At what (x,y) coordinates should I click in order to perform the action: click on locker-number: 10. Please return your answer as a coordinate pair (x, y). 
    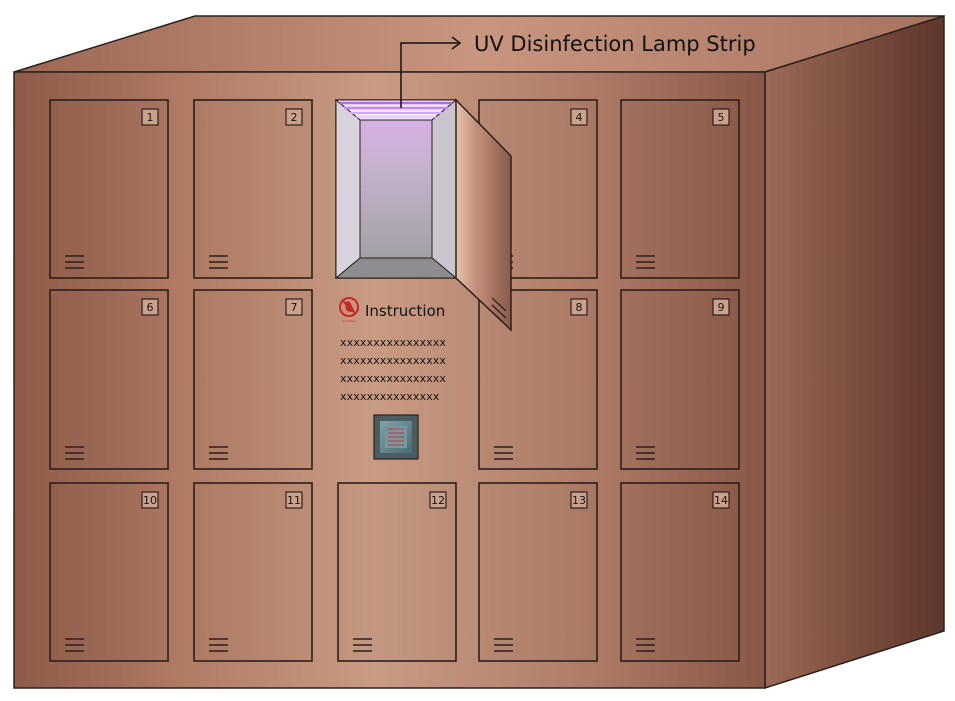
    Looking at the image, I should click on (150, 500).